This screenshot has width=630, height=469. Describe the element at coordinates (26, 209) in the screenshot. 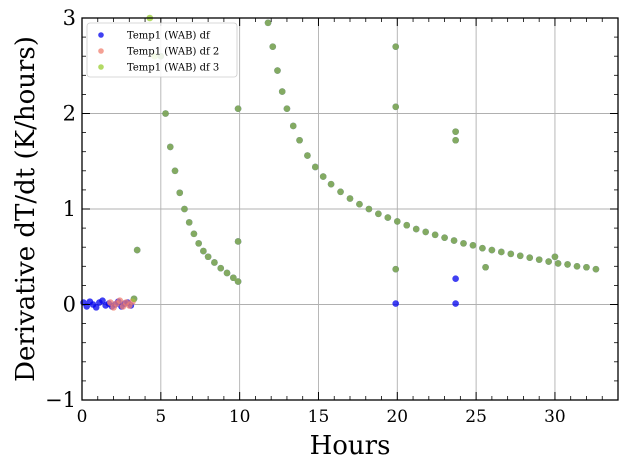

I see `y-axis-label: Derivative dT/dt (K/hours)` at that location.